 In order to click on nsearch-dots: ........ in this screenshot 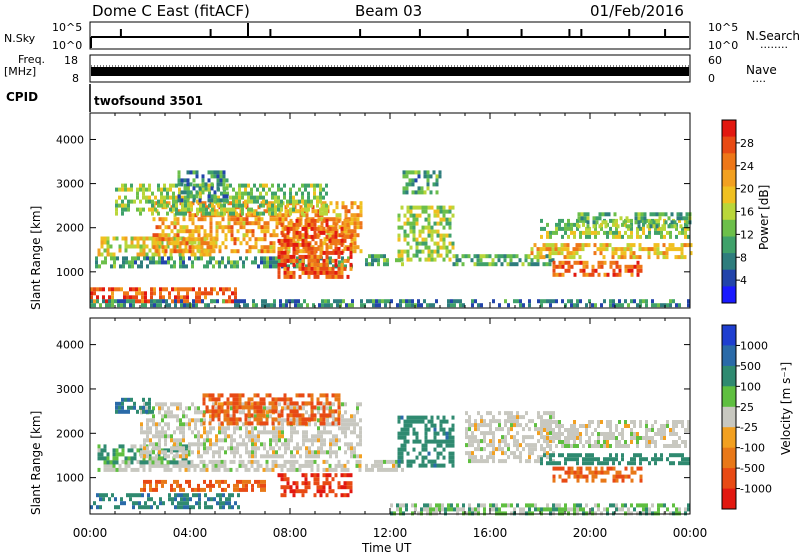, I will do `click(774, 44)`.